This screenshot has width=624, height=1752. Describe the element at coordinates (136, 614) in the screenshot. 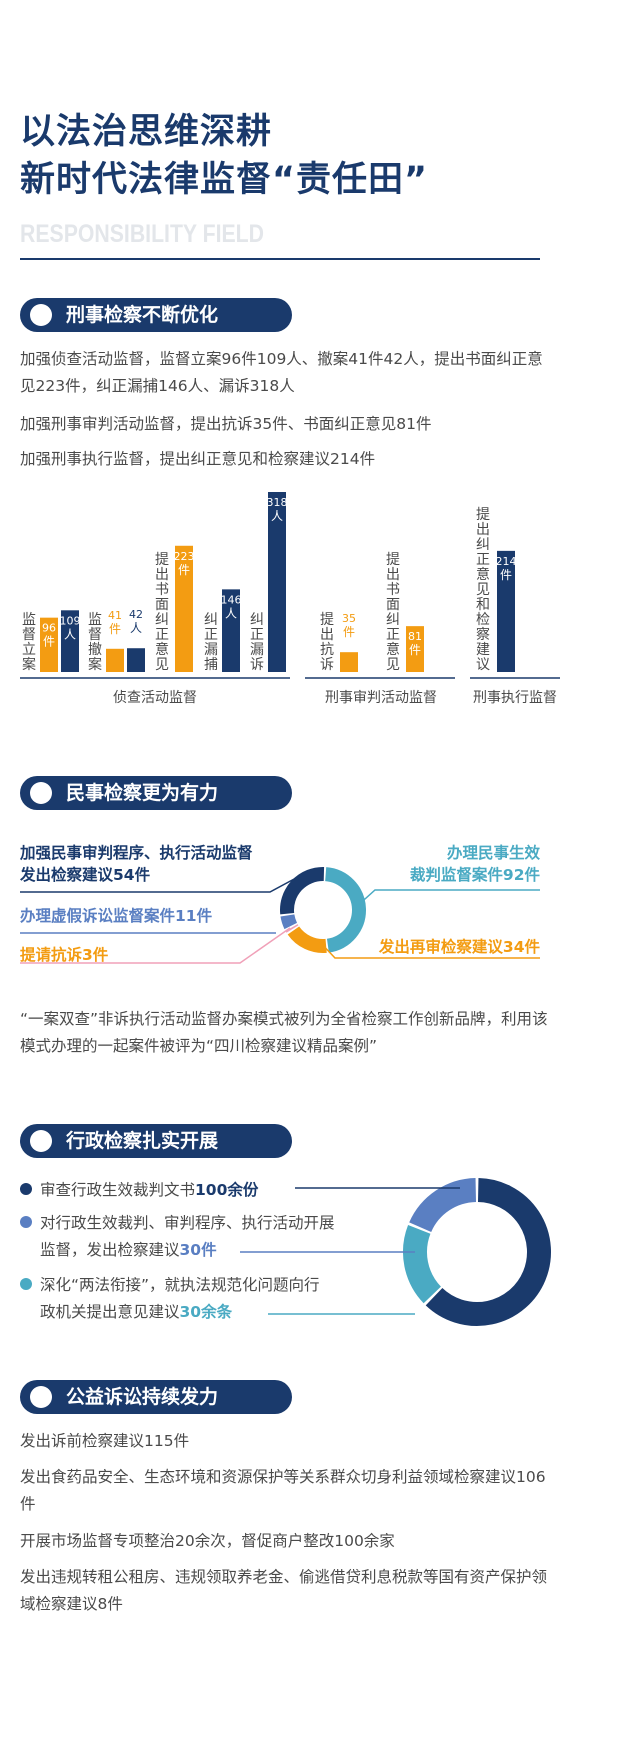

I see `bar-value-label: 42` at that location.